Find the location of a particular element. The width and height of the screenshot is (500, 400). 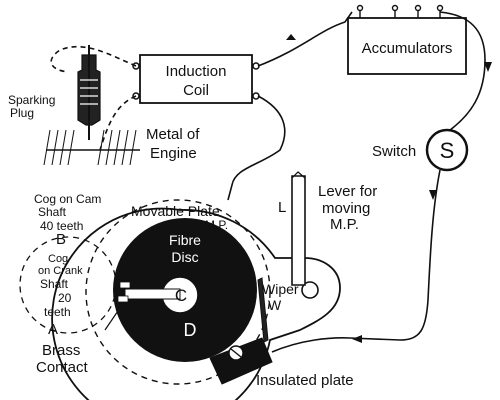

brass-contact-leader is located at coordinates (113, 317).